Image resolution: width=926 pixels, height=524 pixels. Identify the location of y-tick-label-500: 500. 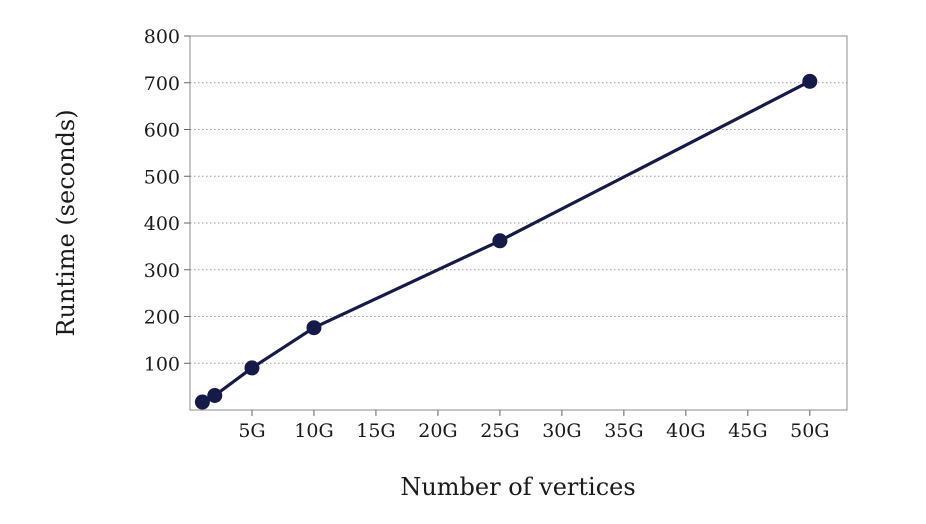
(162, 177).